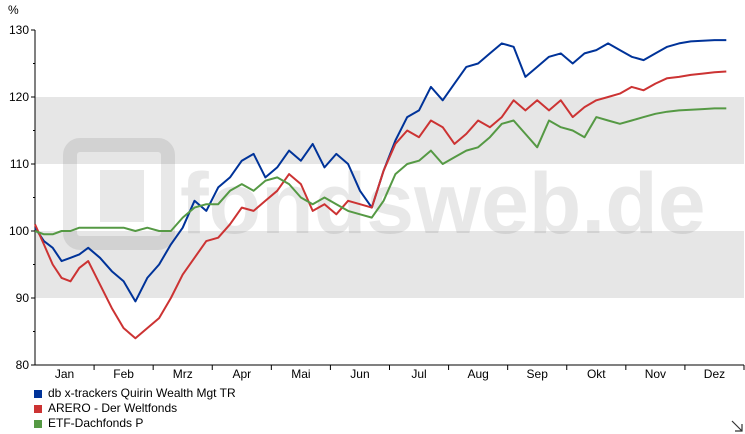 The width and height of the screenshot is (745, 434). Describe the element at coordinates (21, 187) in the screenshot. I see `y-axis: 80 90 100 110 120 130%` at that location.